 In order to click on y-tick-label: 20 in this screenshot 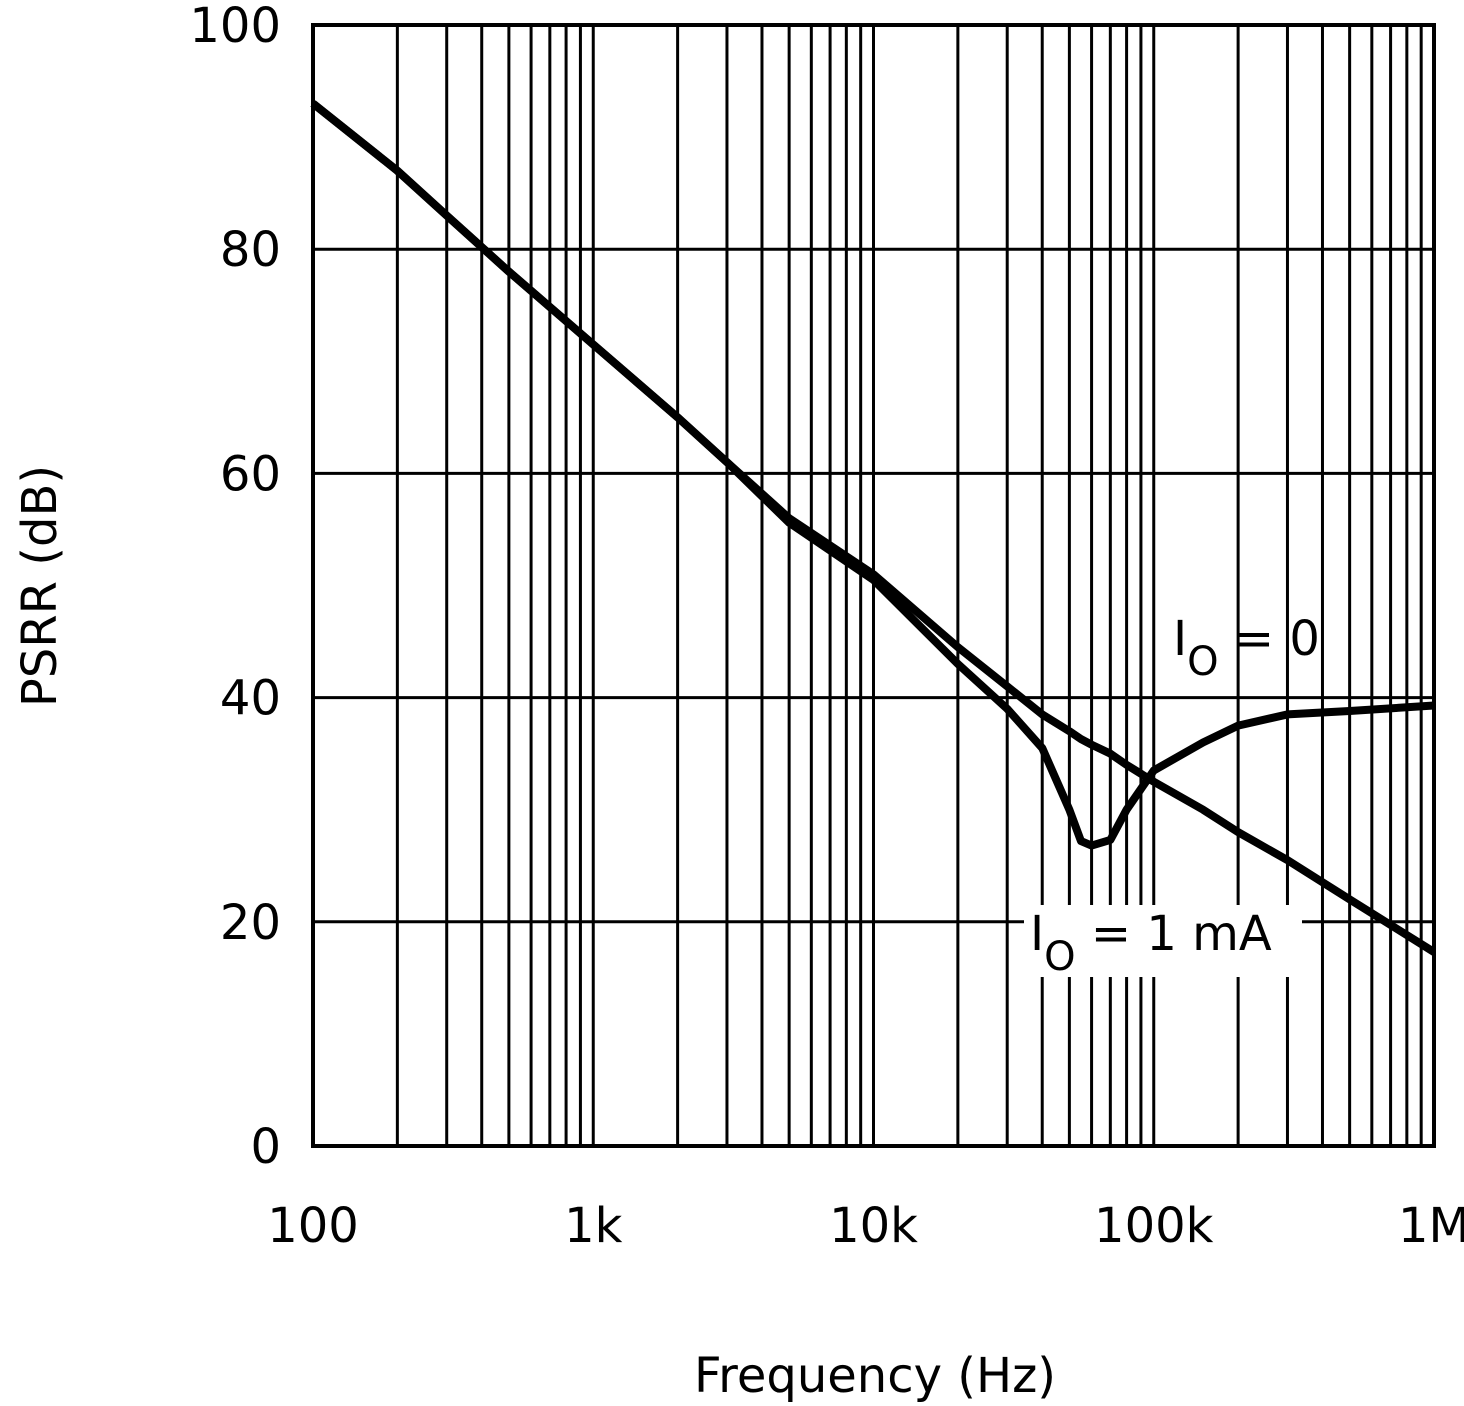, I will do `click(250, 923)`.